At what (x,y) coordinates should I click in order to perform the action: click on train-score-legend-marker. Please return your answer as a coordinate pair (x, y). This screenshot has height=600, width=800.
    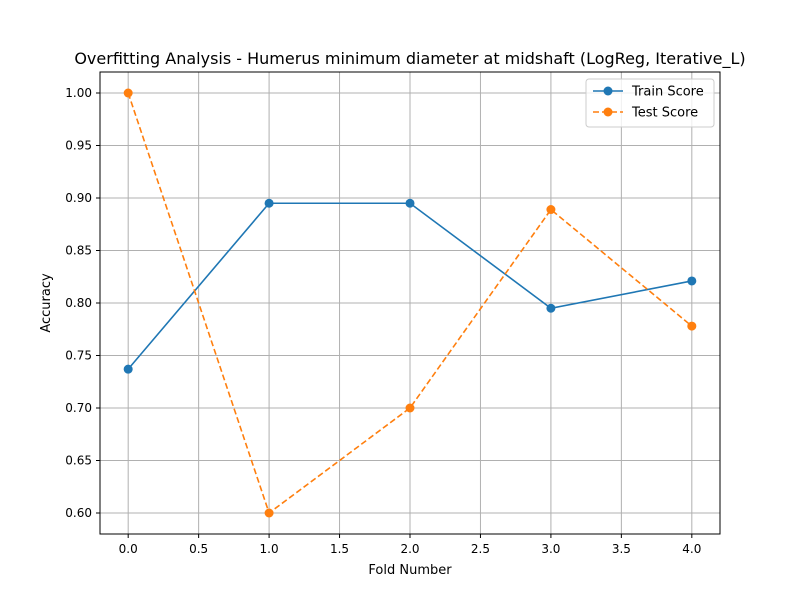
    Looking at the image, I should click on (608, 91).